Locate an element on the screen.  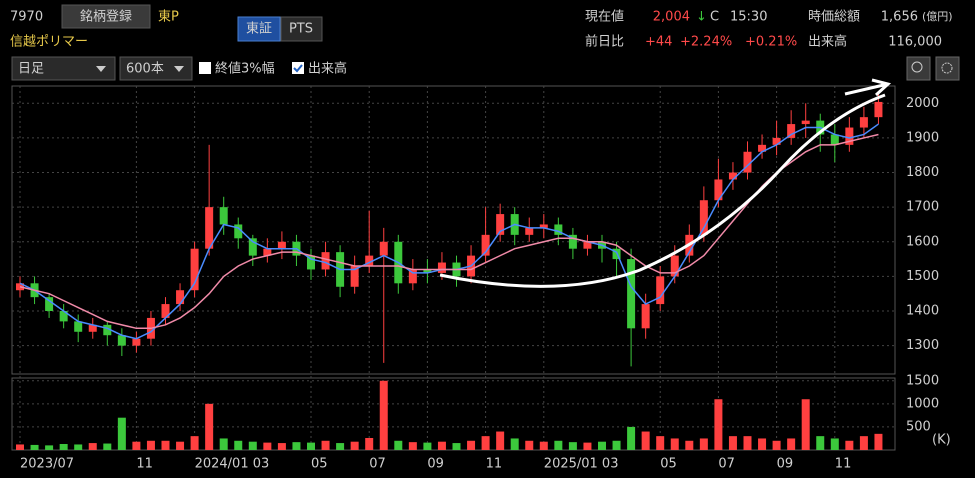
y-tick-label: 1600 is located at coordinates (922, 241).